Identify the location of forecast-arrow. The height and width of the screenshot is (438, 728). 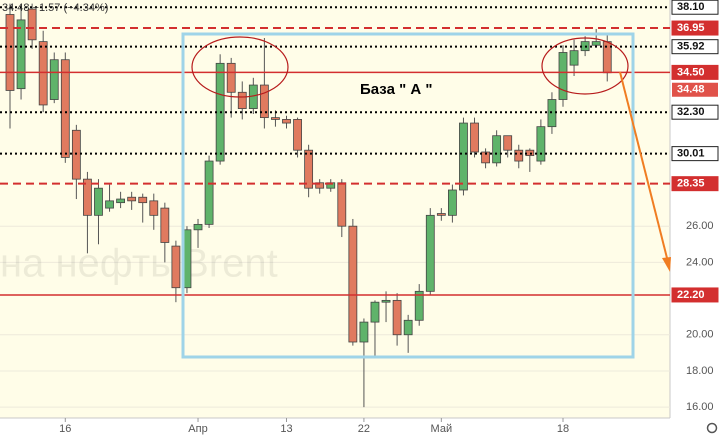
(644, 167).